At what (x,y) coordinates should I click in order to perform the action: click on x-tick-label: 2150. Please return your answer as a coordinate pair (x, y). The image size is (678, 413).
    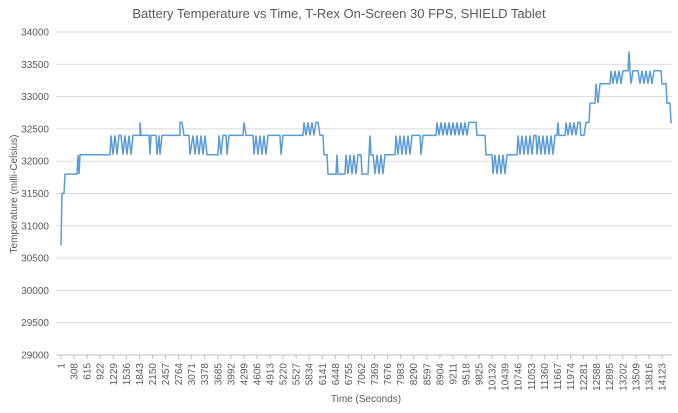
    Looking at the image, I should click on (153, 374).